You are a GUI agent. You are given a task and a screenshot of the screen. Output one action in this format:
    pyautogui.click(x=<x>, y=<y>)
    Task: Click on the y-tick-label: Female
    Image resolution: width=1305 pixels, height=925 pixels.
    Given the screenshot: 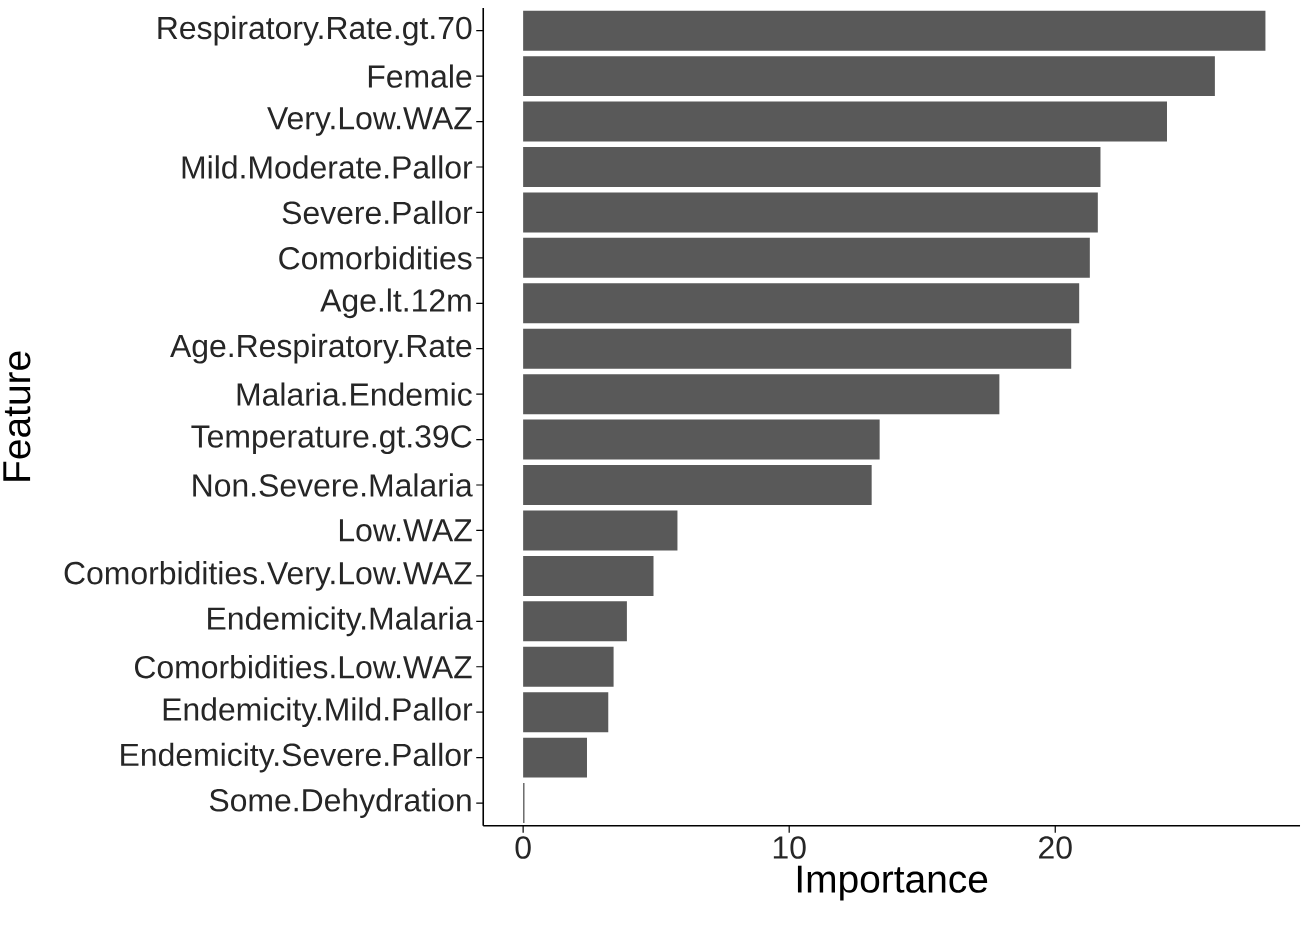 What is the action you would take?
    pyautogui.click(x=420, y=76)
    